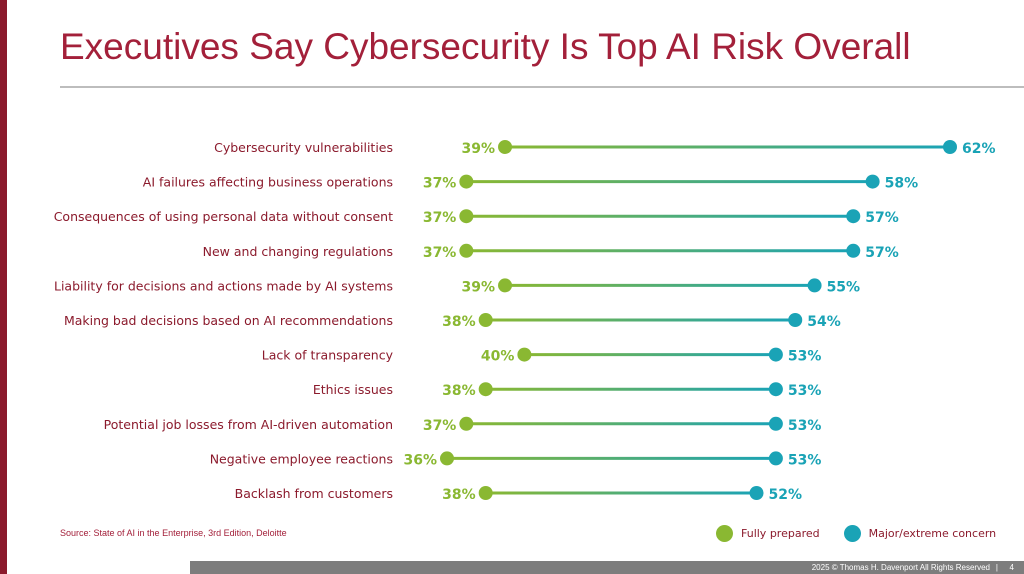 This screenshot has height=574, width=1024. What do you see at coordinates (780, 533) in the screenshot?
I see `legend-label-fully-prepared: Fully prepared` at bounding box center [780, 533].